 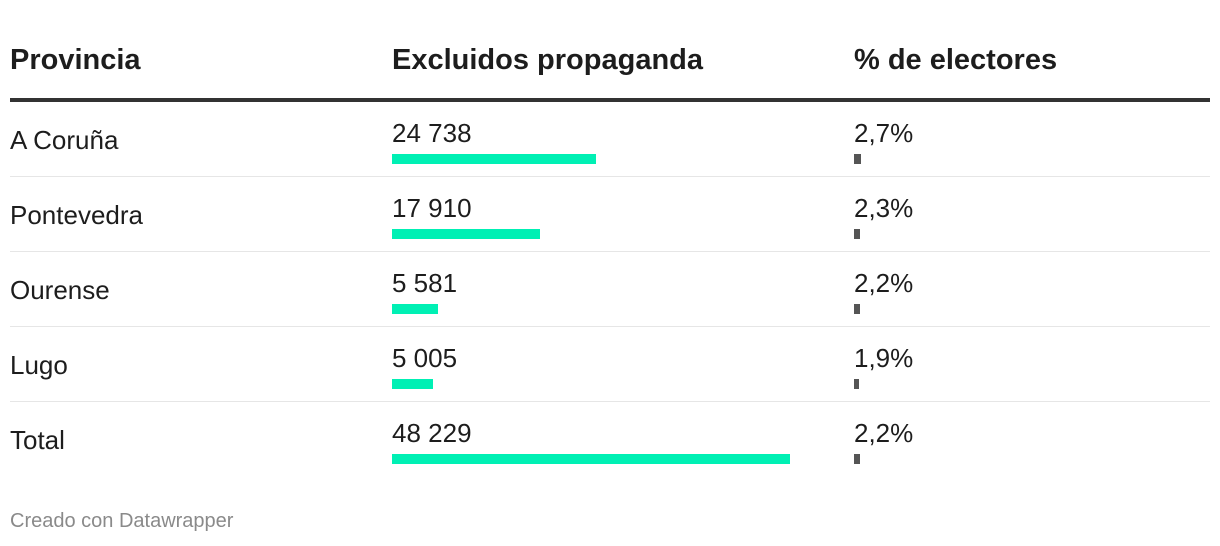 What do you see at coordinates (610, 364) in the screenshot?
I see `table-row: Lugo 5 005 1,9%` at bounding box center [610, 364].